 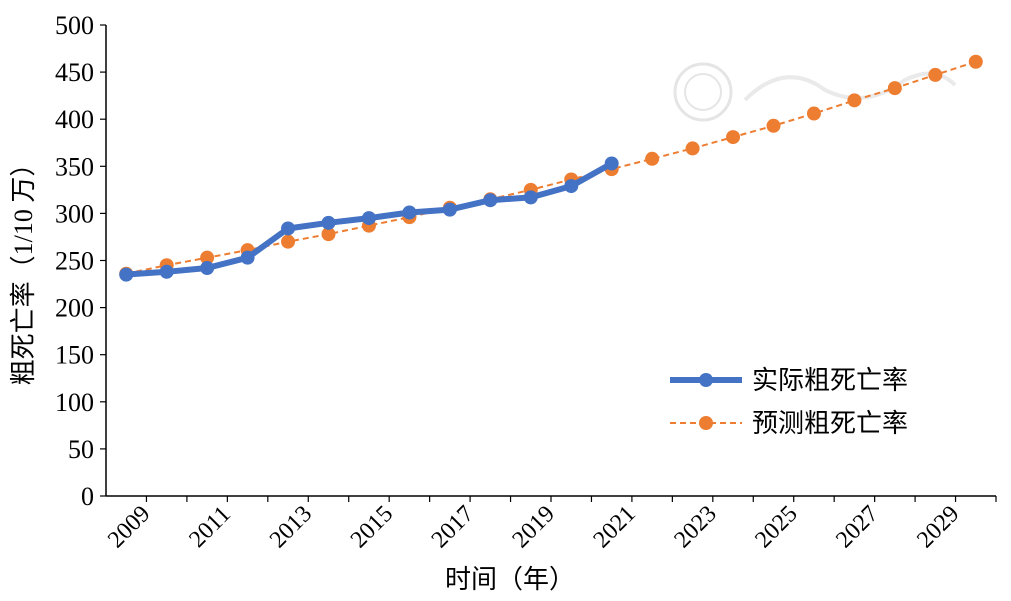 I want to click on y-tick-label: 300, so click(x=74, y=213).